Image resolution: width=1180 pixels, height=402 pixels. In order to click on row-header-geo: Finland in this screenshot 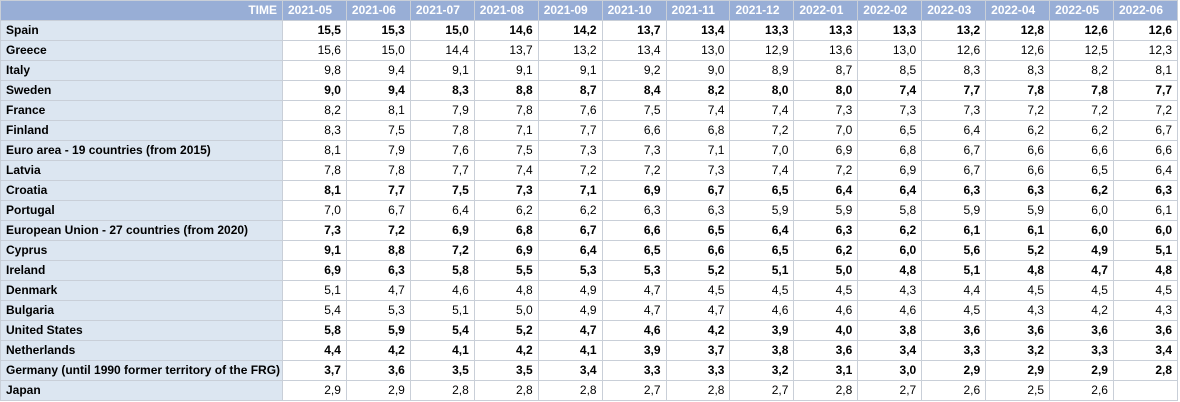, I will do `click(141, 130)`.